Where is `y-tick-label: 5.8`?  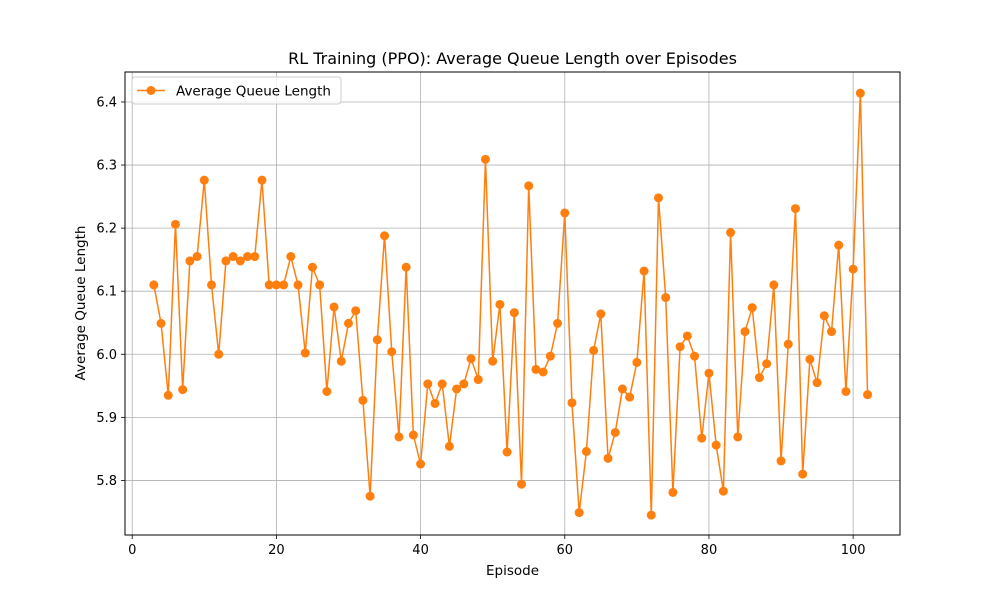 y-tick-label: 5.8 is located at coordinates (106, 481).